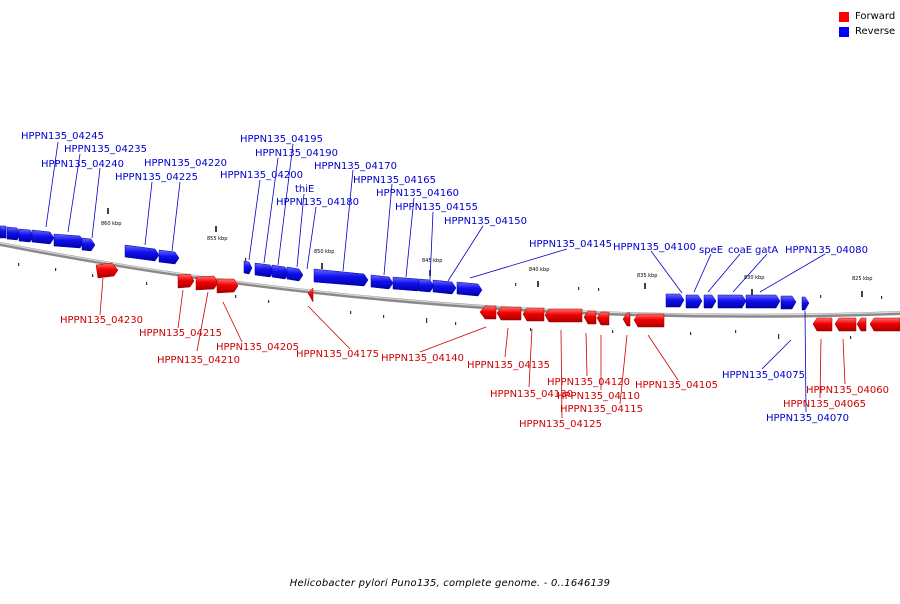 The width and height of the screenshot is (900, 604). I want to click on gene-label: HPPN135_04195, so click(281, 139).